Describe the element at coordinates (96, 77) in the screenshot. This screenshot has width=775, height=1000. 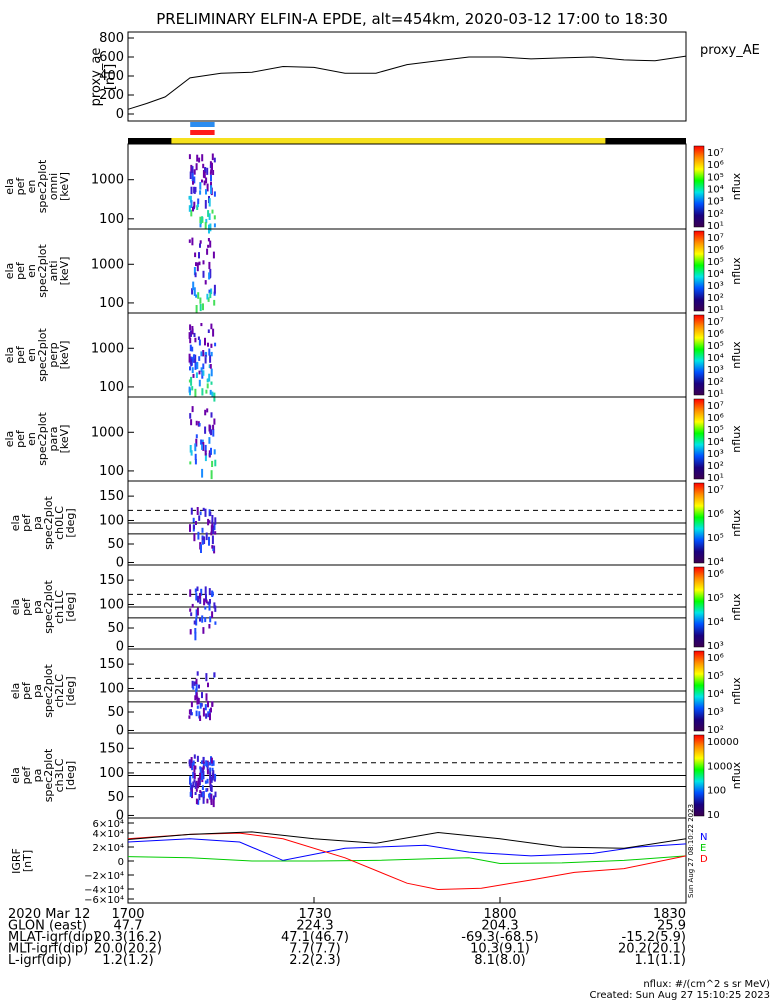
I see `ylabel-line: proxy_ae` at that location.